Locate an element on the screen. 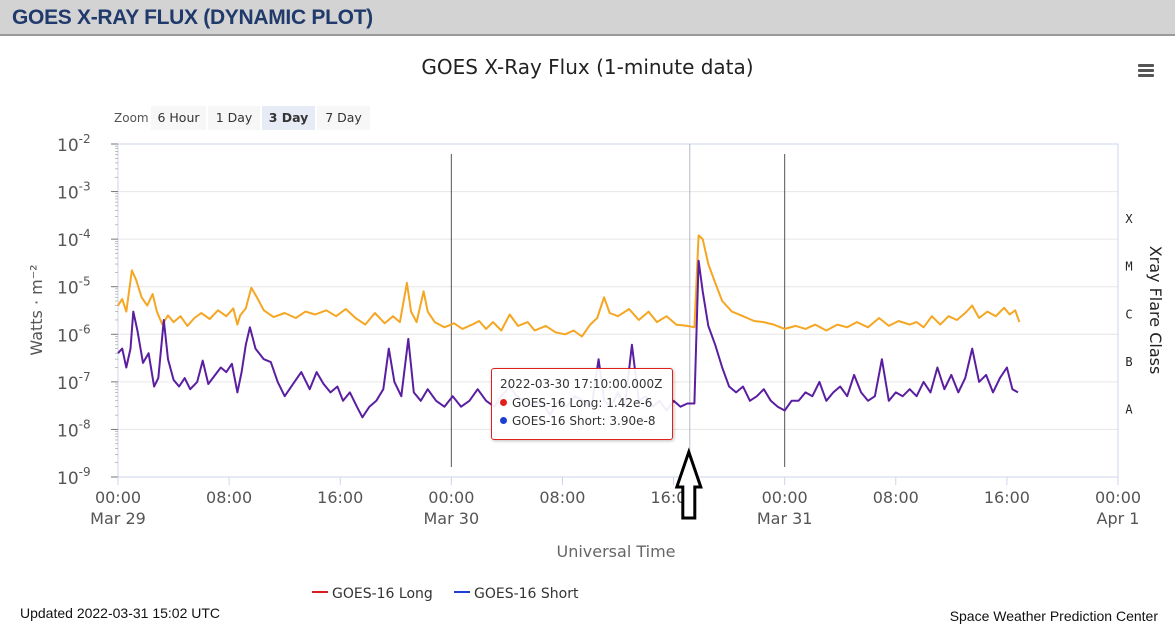  tooltip-long-value: : 1.42e-6 is located at coordinates (625, 403).